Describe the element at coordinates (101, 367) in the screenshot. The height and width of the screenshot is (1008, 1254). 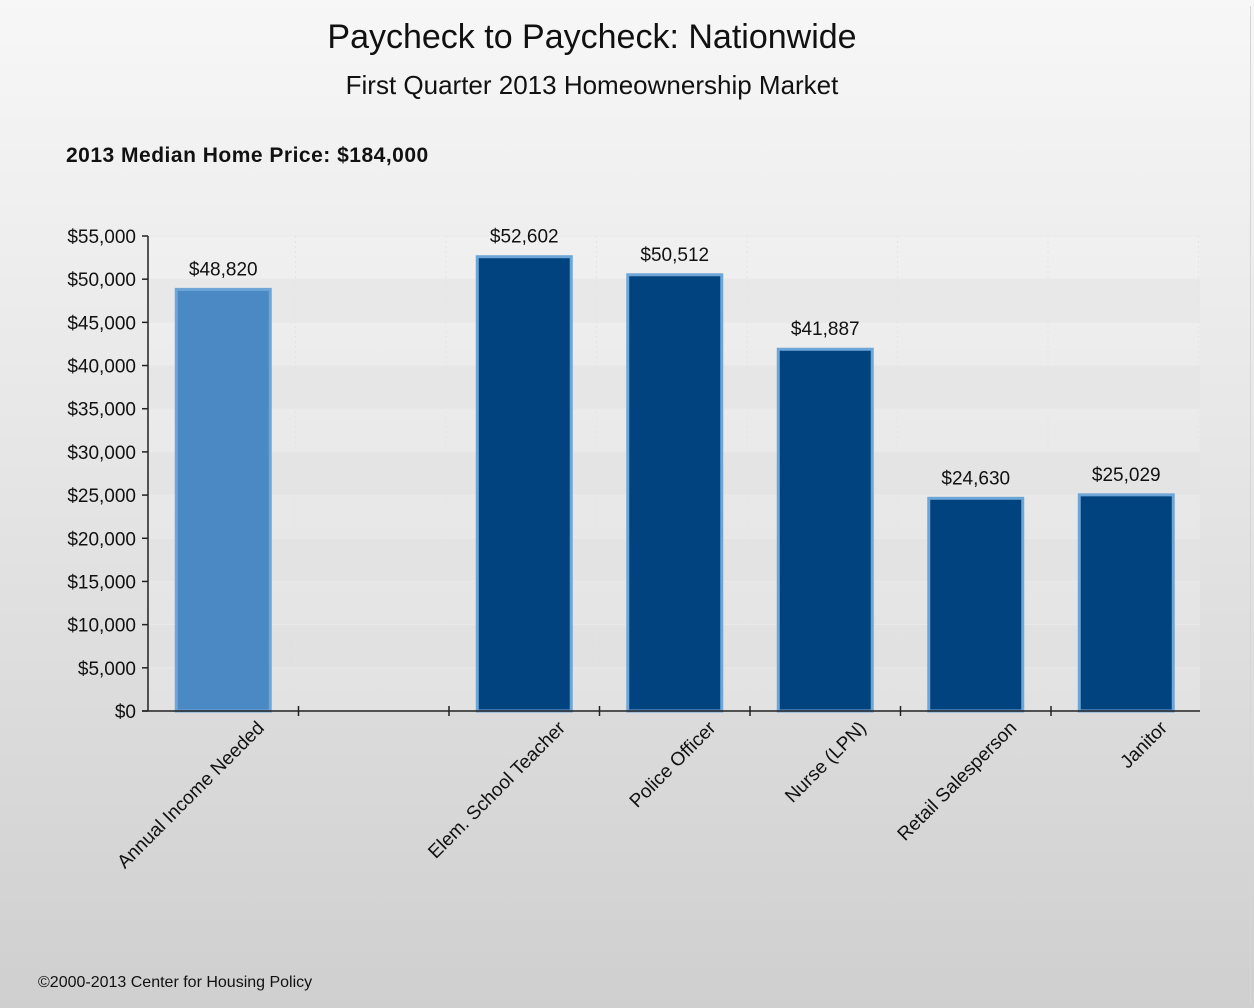
I see `y-tick-label: $40,000` at that location.